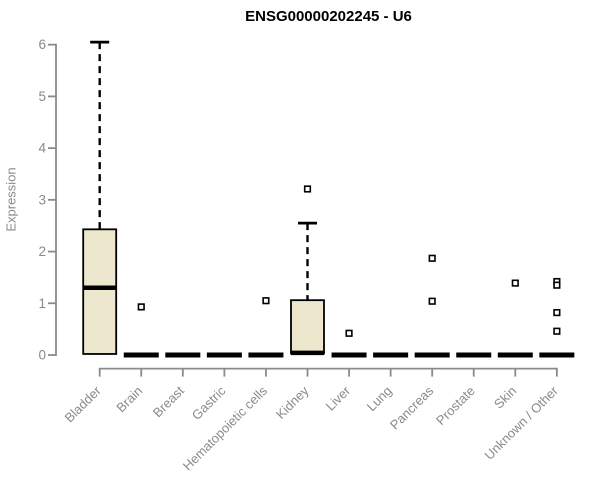 The image size is (600, 500). What do you see at coordinates (42, 148) in the screenshot?
I see `y-tick-label: 4` at bounding box center [42, 148].